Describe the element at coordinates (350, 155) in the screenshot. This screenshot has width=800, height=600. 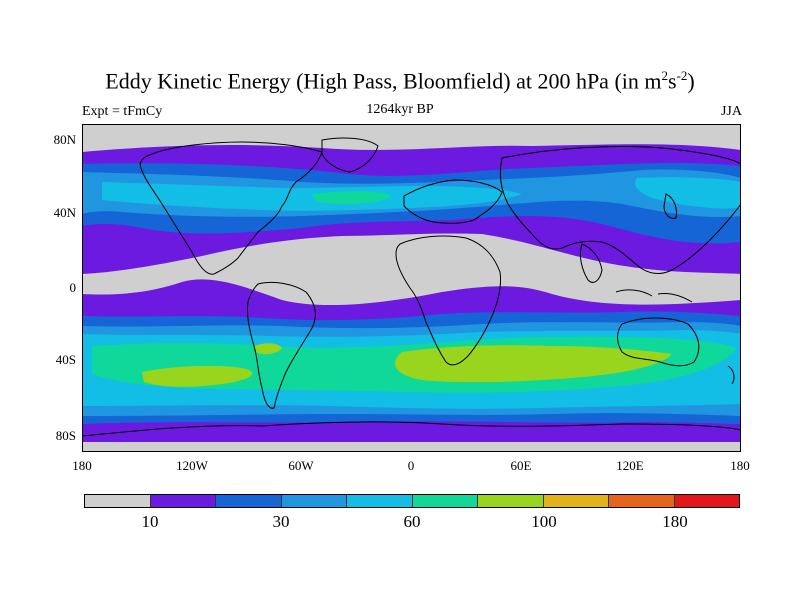
I see `greenland-outline` at that location.